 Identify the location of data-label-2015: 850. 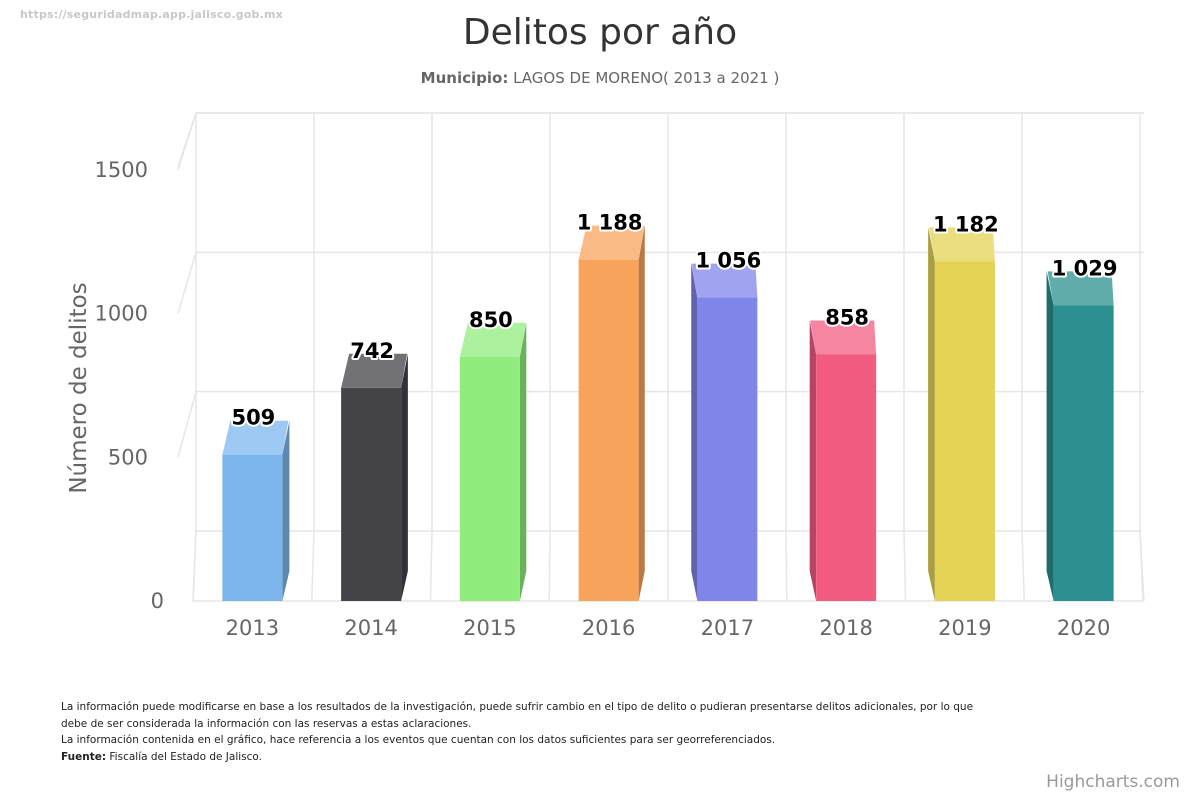
(491, 320).